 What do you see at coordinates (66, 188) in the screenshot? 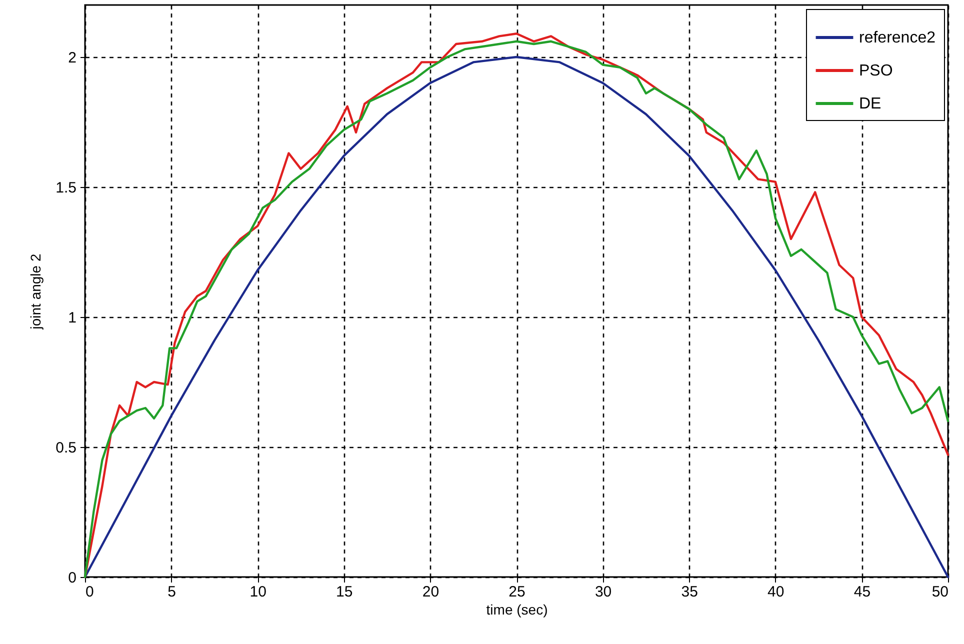
I see `y-tick-label: 1.5` at bounding box center [66, 188].